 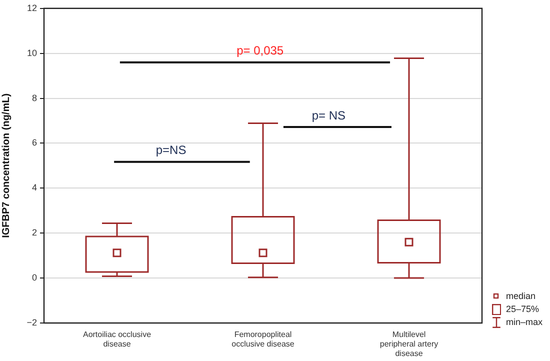 I want to click on y-tick-label: −2, so click(x=31, y=322).